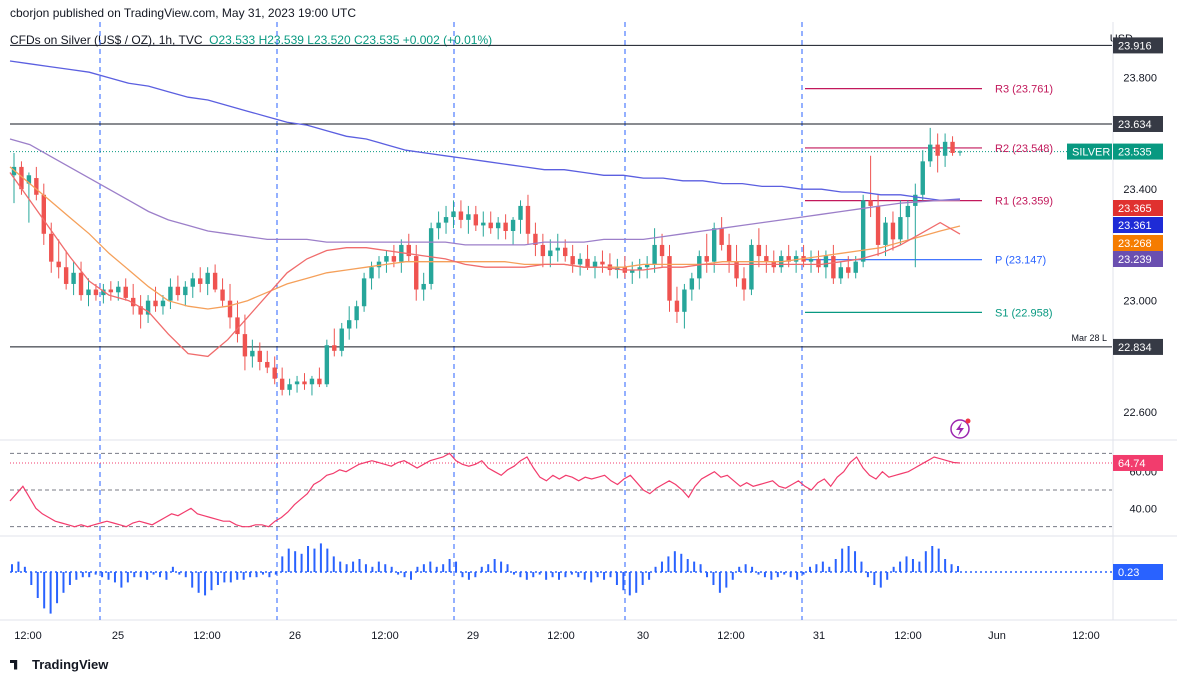 Image resolution: width=1177 pixels, height=685 pixels. Describe the element at coordinates (1135, 46) in the screenshot. I see `level-price-label: 23.916` at that location.